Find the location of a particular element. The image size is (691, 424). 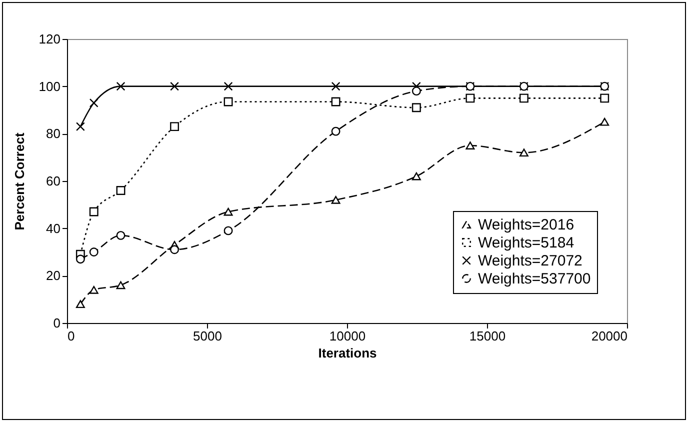

x-tick-label: 0 is located at coordinates (71, 336).